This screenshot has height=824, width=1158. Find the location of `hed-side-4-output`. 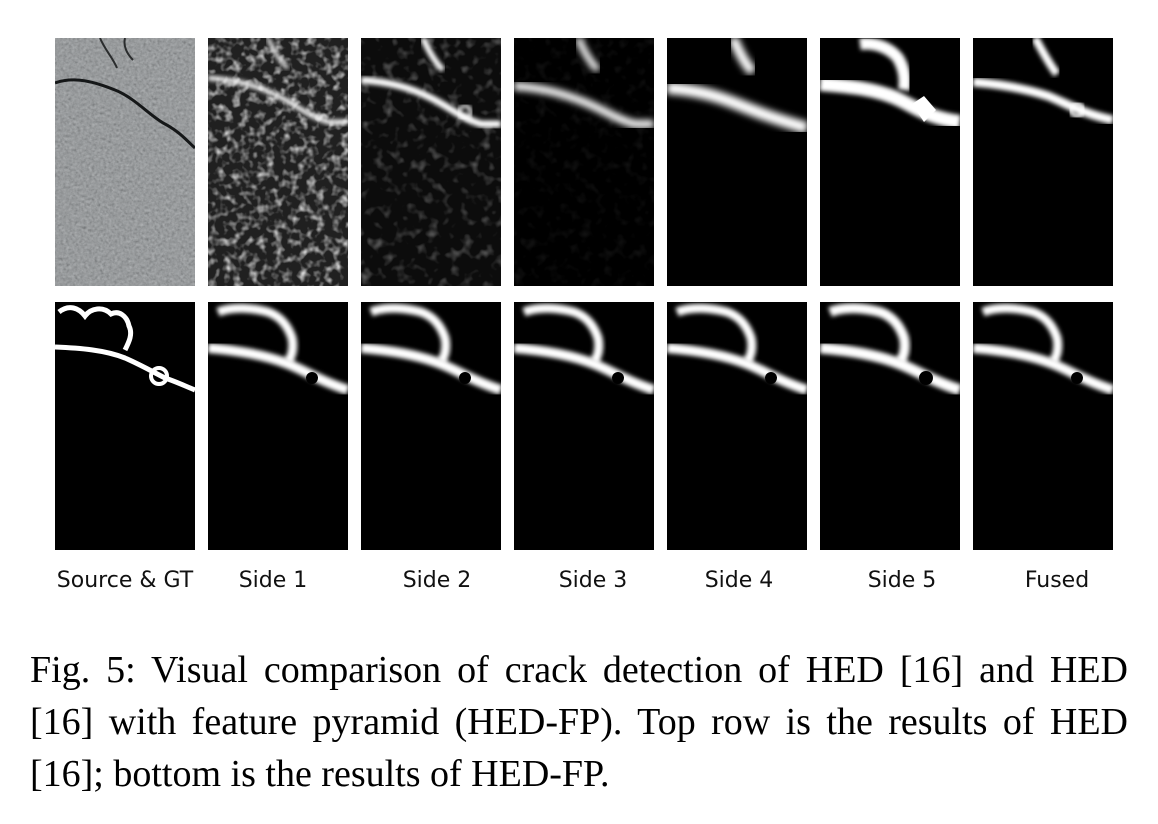

hed-side-4-output is located at coordinates (737, 162).